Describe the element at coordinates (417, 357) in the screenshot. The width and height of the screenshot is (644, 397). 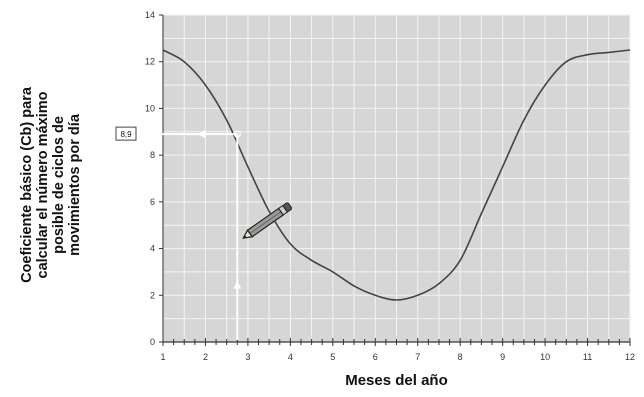
I see `x-tick-label: 7` at that location.